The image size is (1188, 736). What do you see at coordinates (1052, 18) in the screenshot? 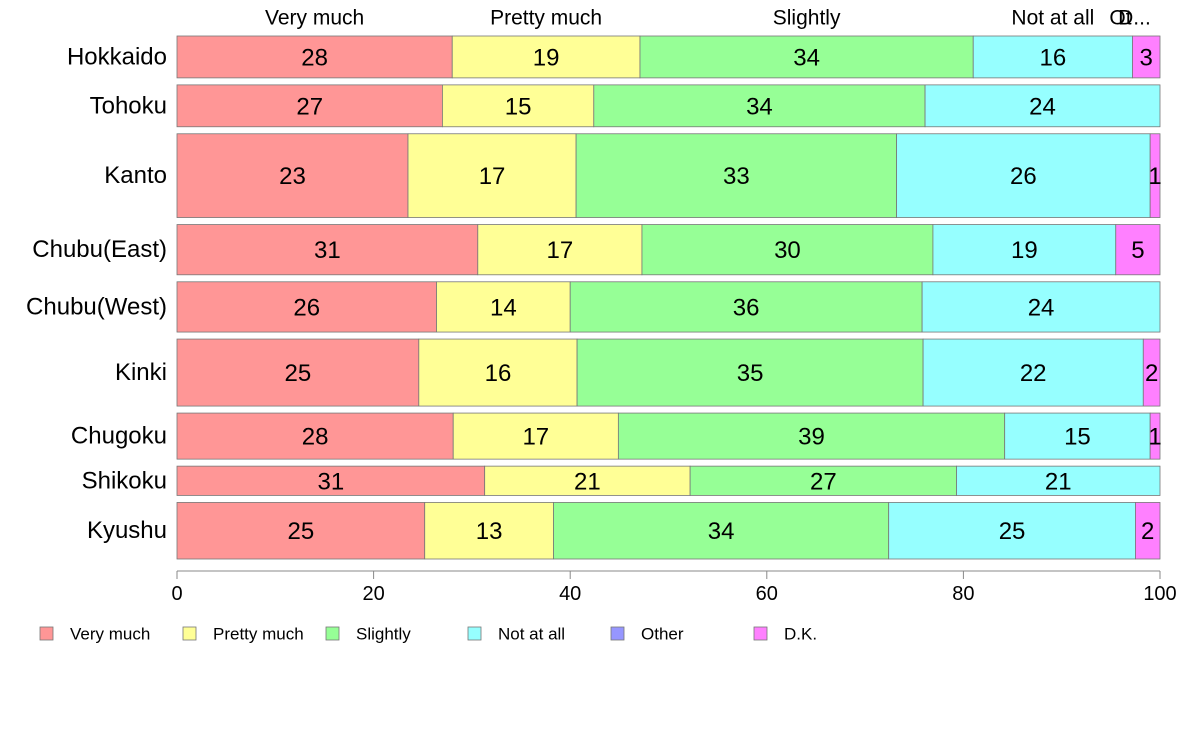
I see `top-series-label-3: Not at all` at bounding box center [1052, 18].